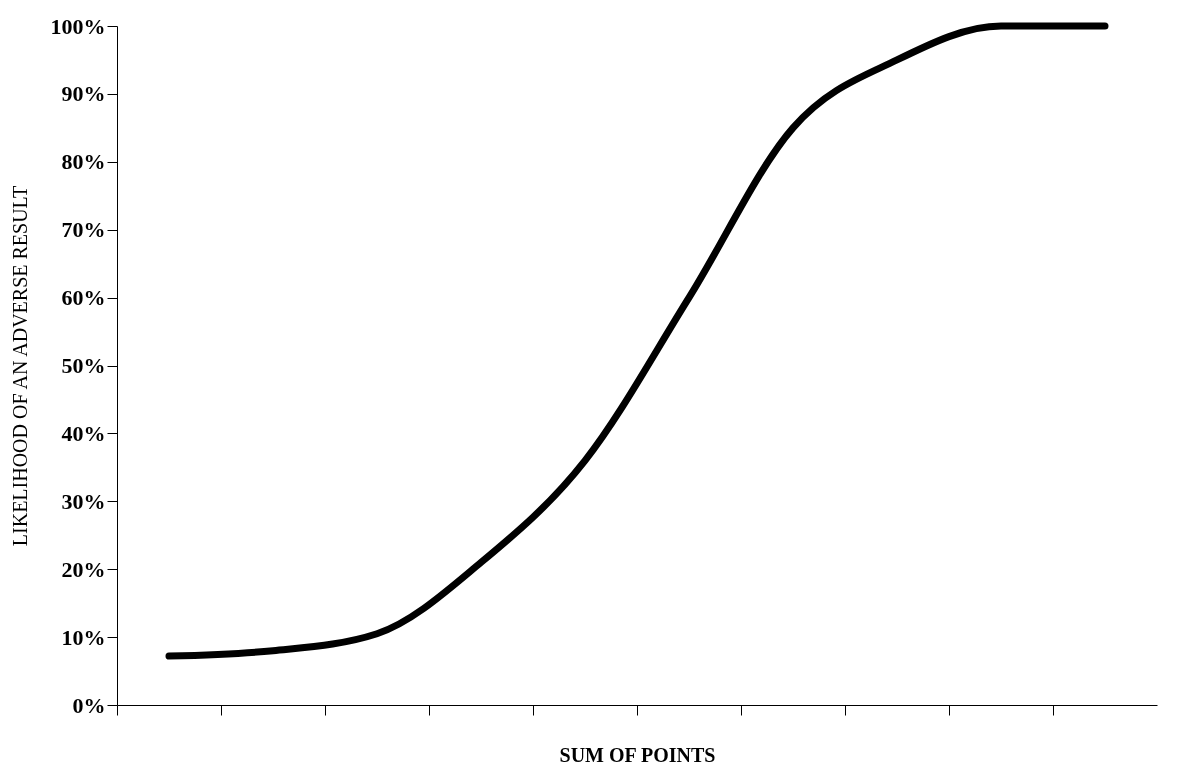 The image size is (1187, 776). Describe the element at coordinates (637, 755) in the screenshot. I see `x-axis-title: SUM OF POINTS` at that location.